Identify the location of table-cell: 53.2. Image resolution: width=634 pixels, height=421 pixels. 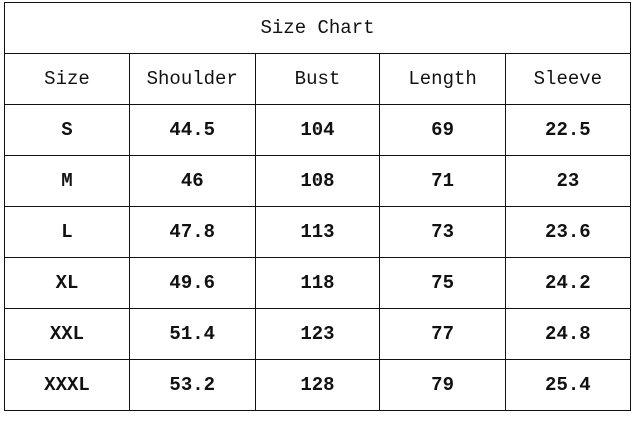
(192, 385).